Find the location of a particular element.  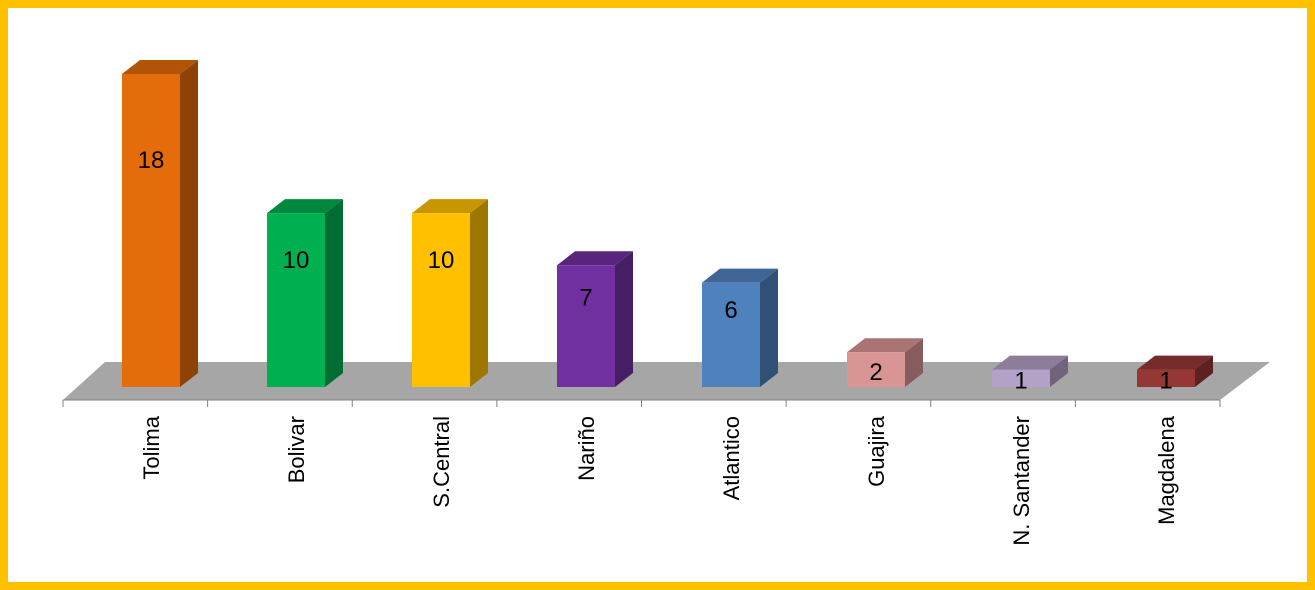

category-label-tolima: Tolima is located at coordinates (151, 447).